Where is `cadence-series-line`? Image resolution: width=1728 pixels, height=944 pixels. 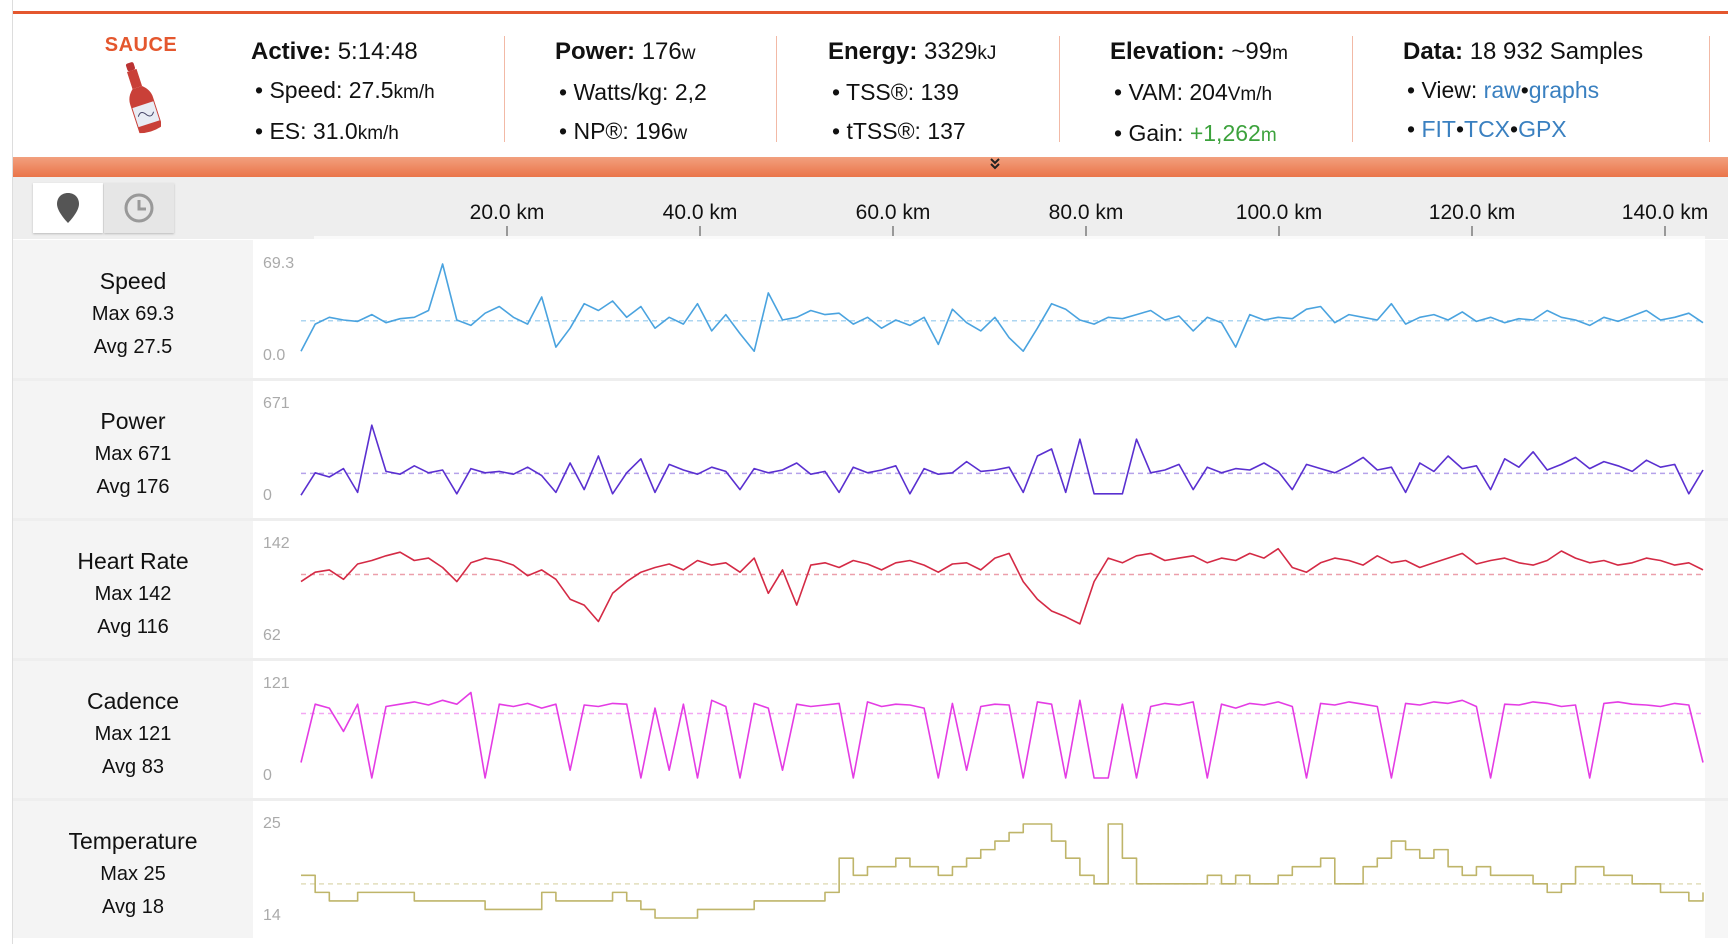 cadence-series-line is located at coordinates (1002, 735).